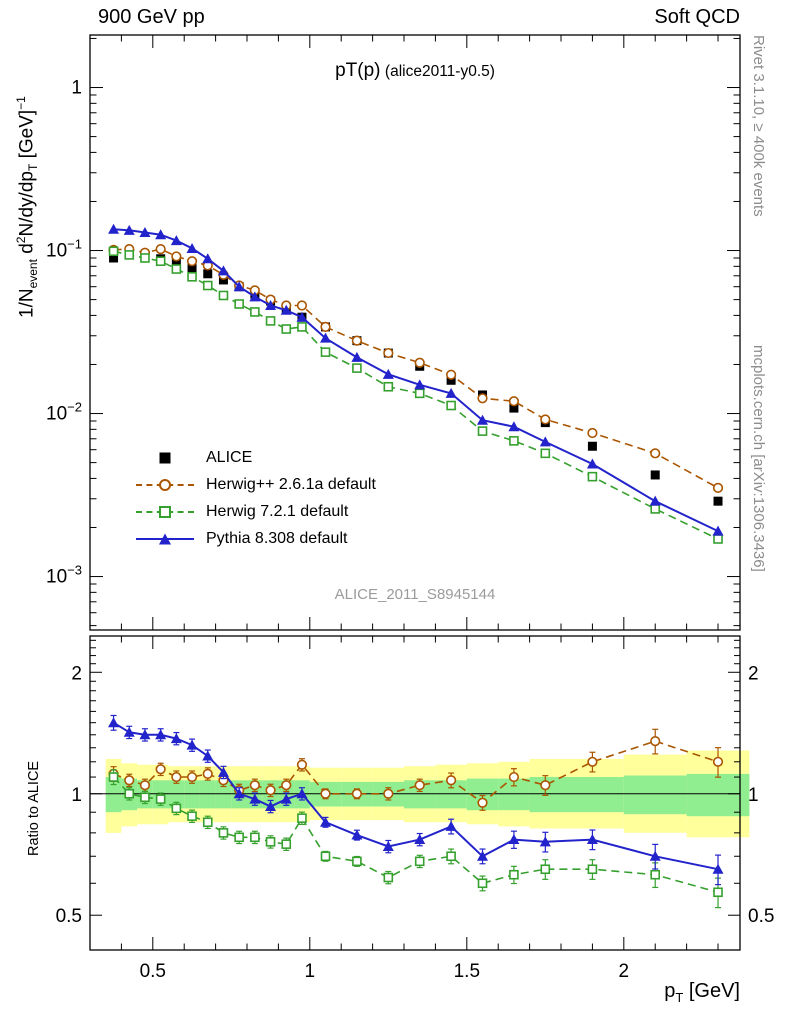  I want to click on legend-label: ALICE, so click(229, 457).